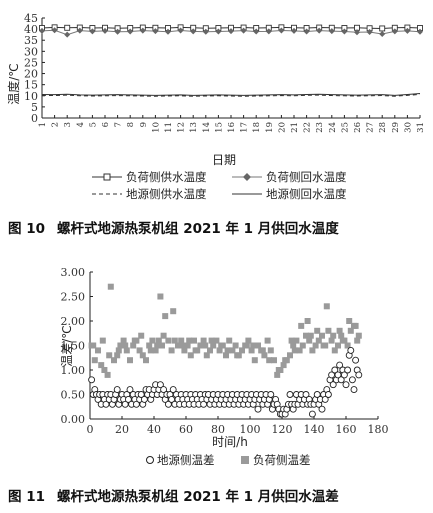  Describe the element at coordinates (224, 160) in the screenshot. I see `fig10-xlabel: 日期` at that location.